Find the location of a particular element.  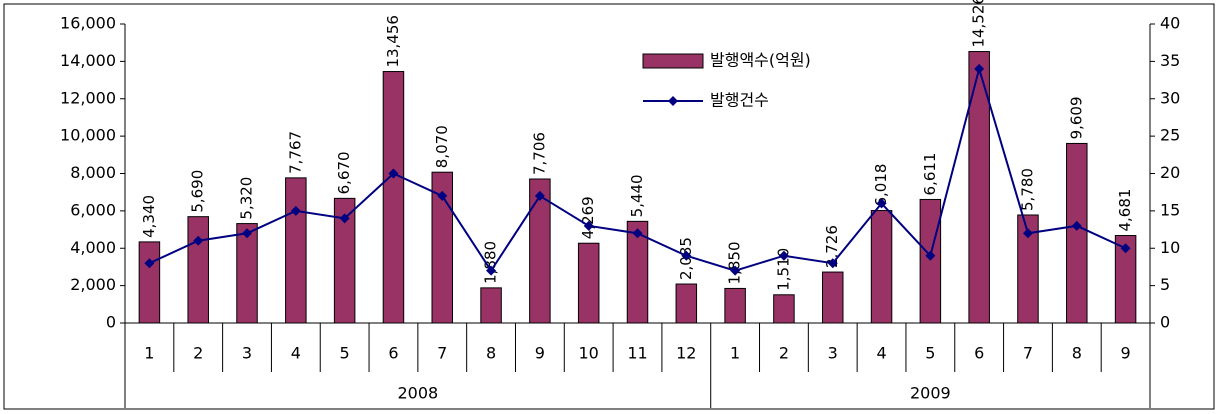

y2-tick-label: 5 is located at coordinates (1165, 284).